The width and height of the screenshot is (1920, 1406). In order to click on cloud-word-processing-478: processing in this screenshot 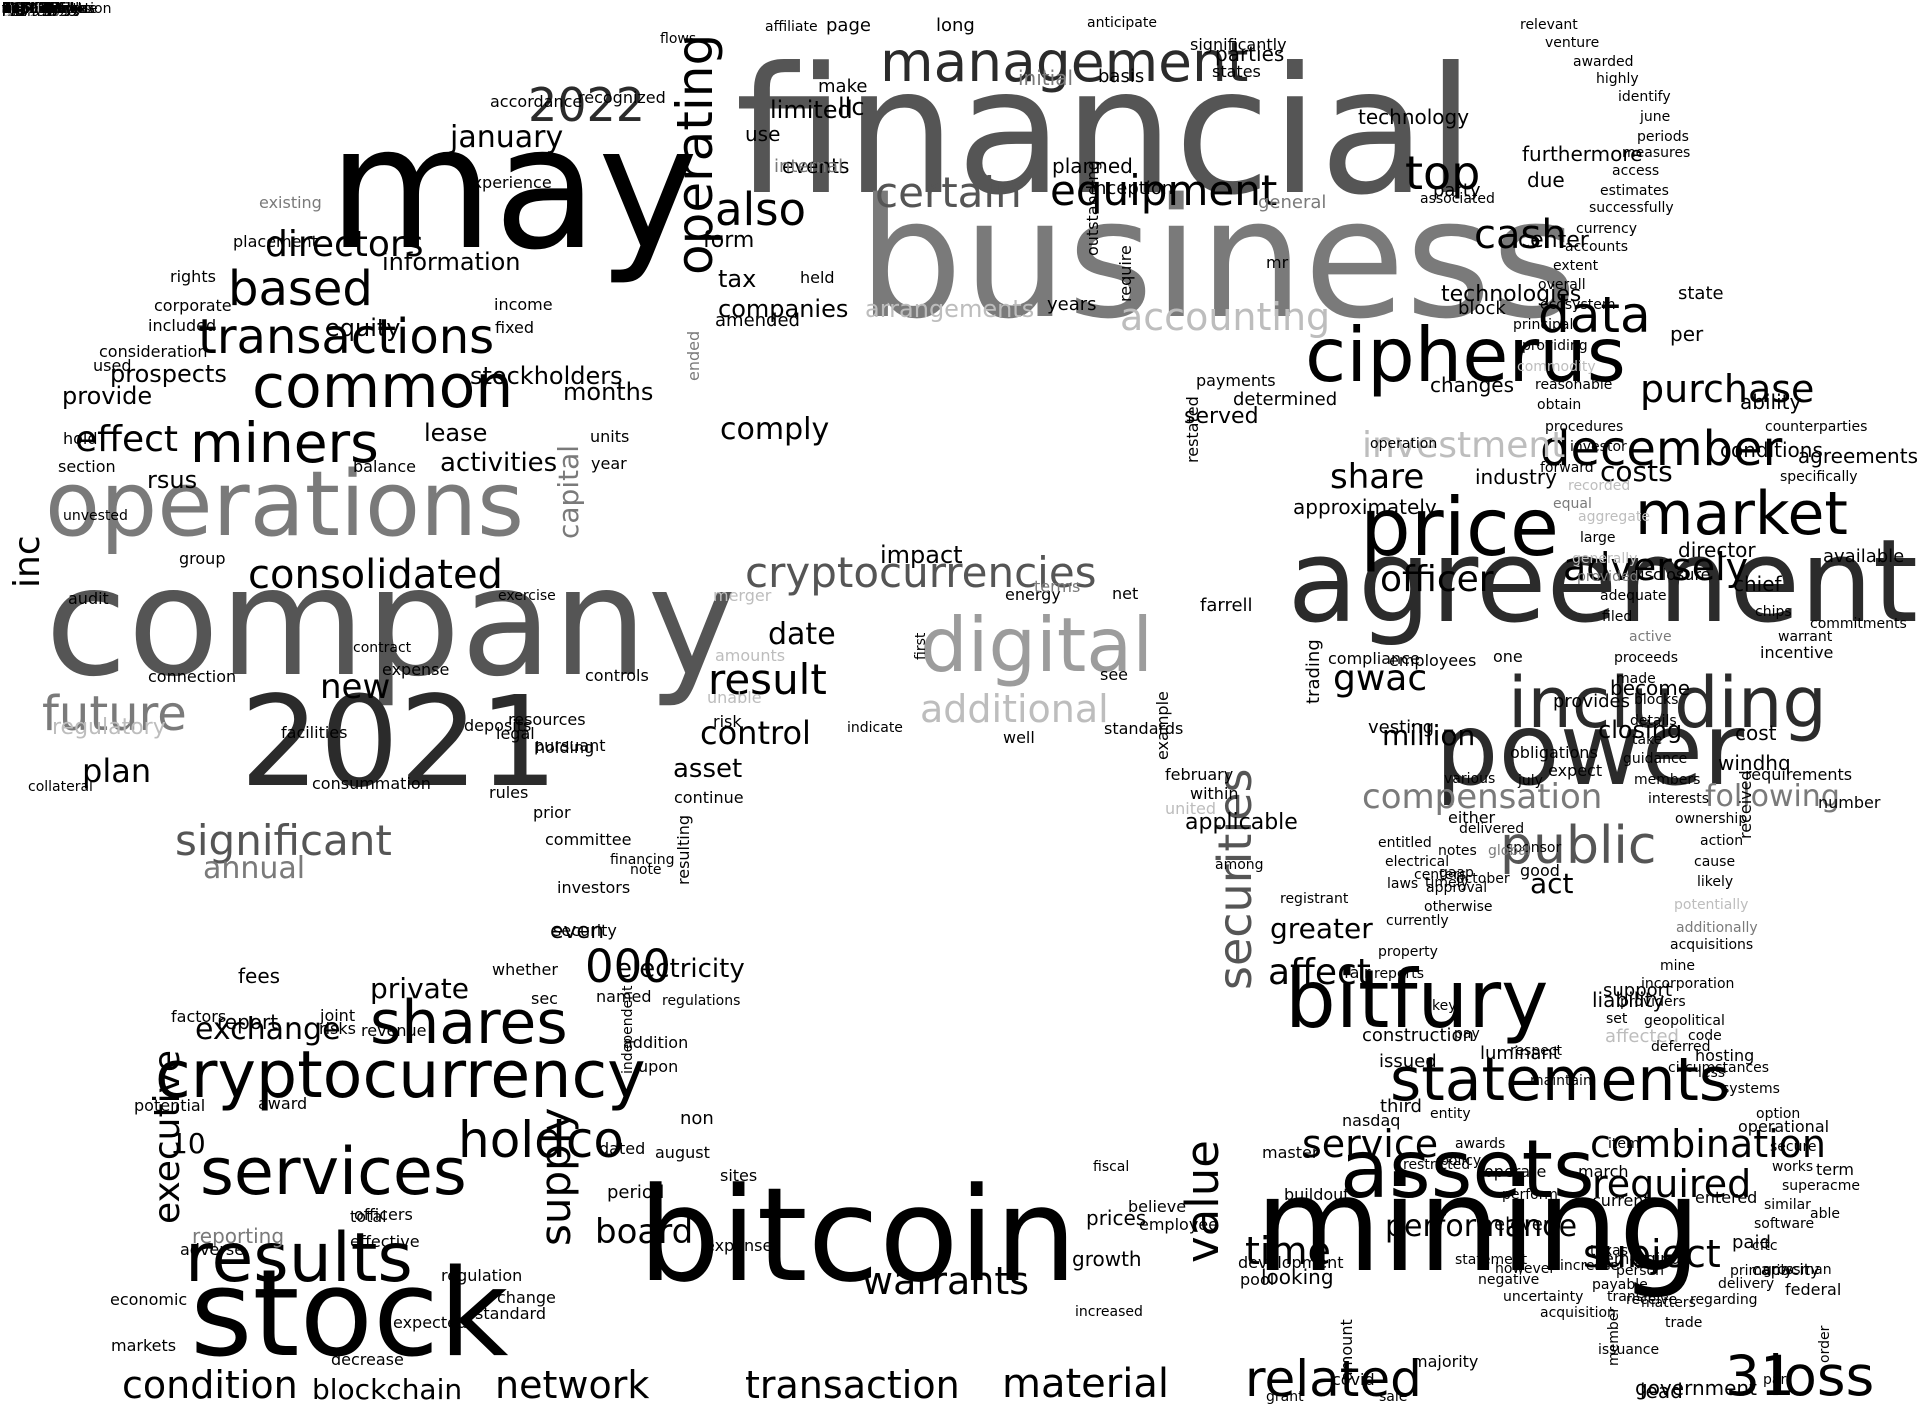, I will do `click(40, 9)`.